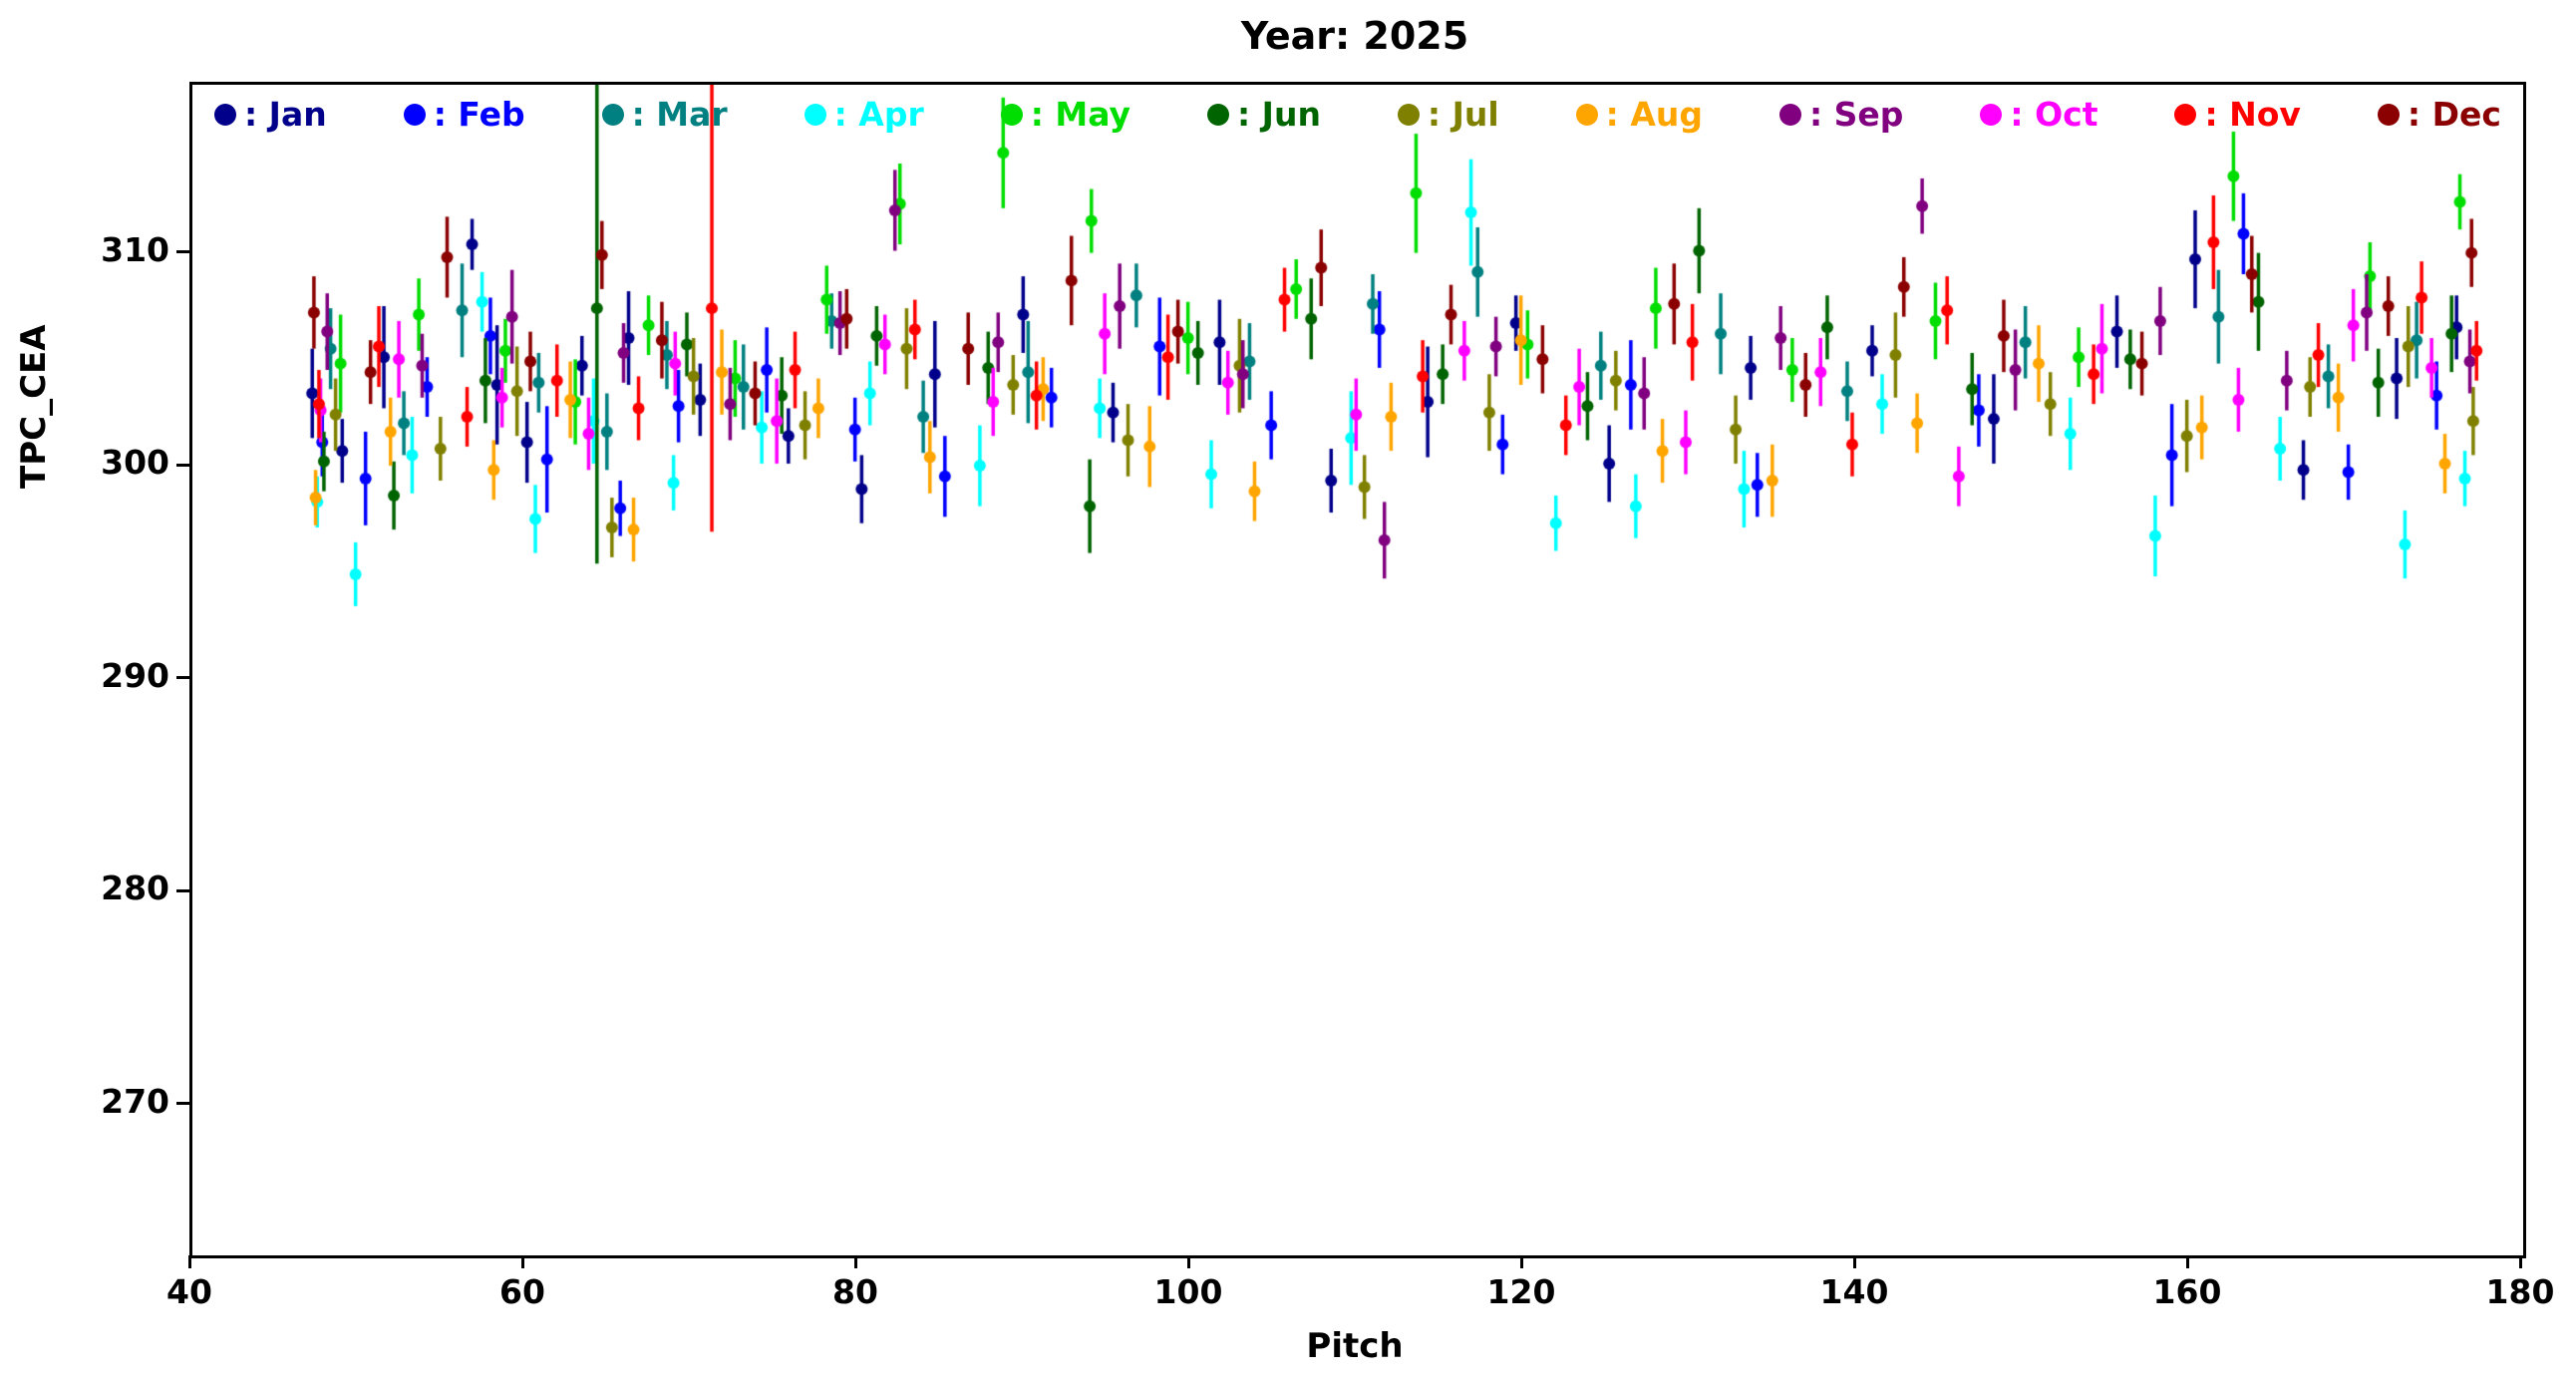 The image size is (2576, 1387). Describe the element at coordinates (34, 406) in the screenshot. I see `y-axis-label: TPC_CEA` at that location.